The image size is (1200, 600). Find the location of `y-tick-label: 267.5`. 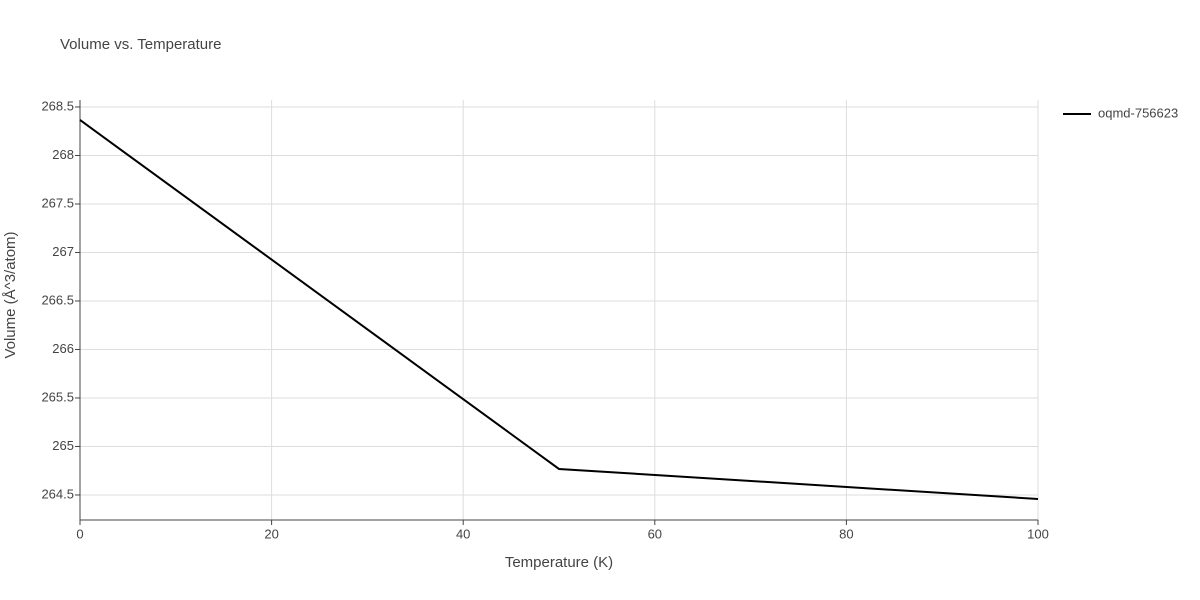

y-tick-label: 267.5 is located at coordinates (57, 202).